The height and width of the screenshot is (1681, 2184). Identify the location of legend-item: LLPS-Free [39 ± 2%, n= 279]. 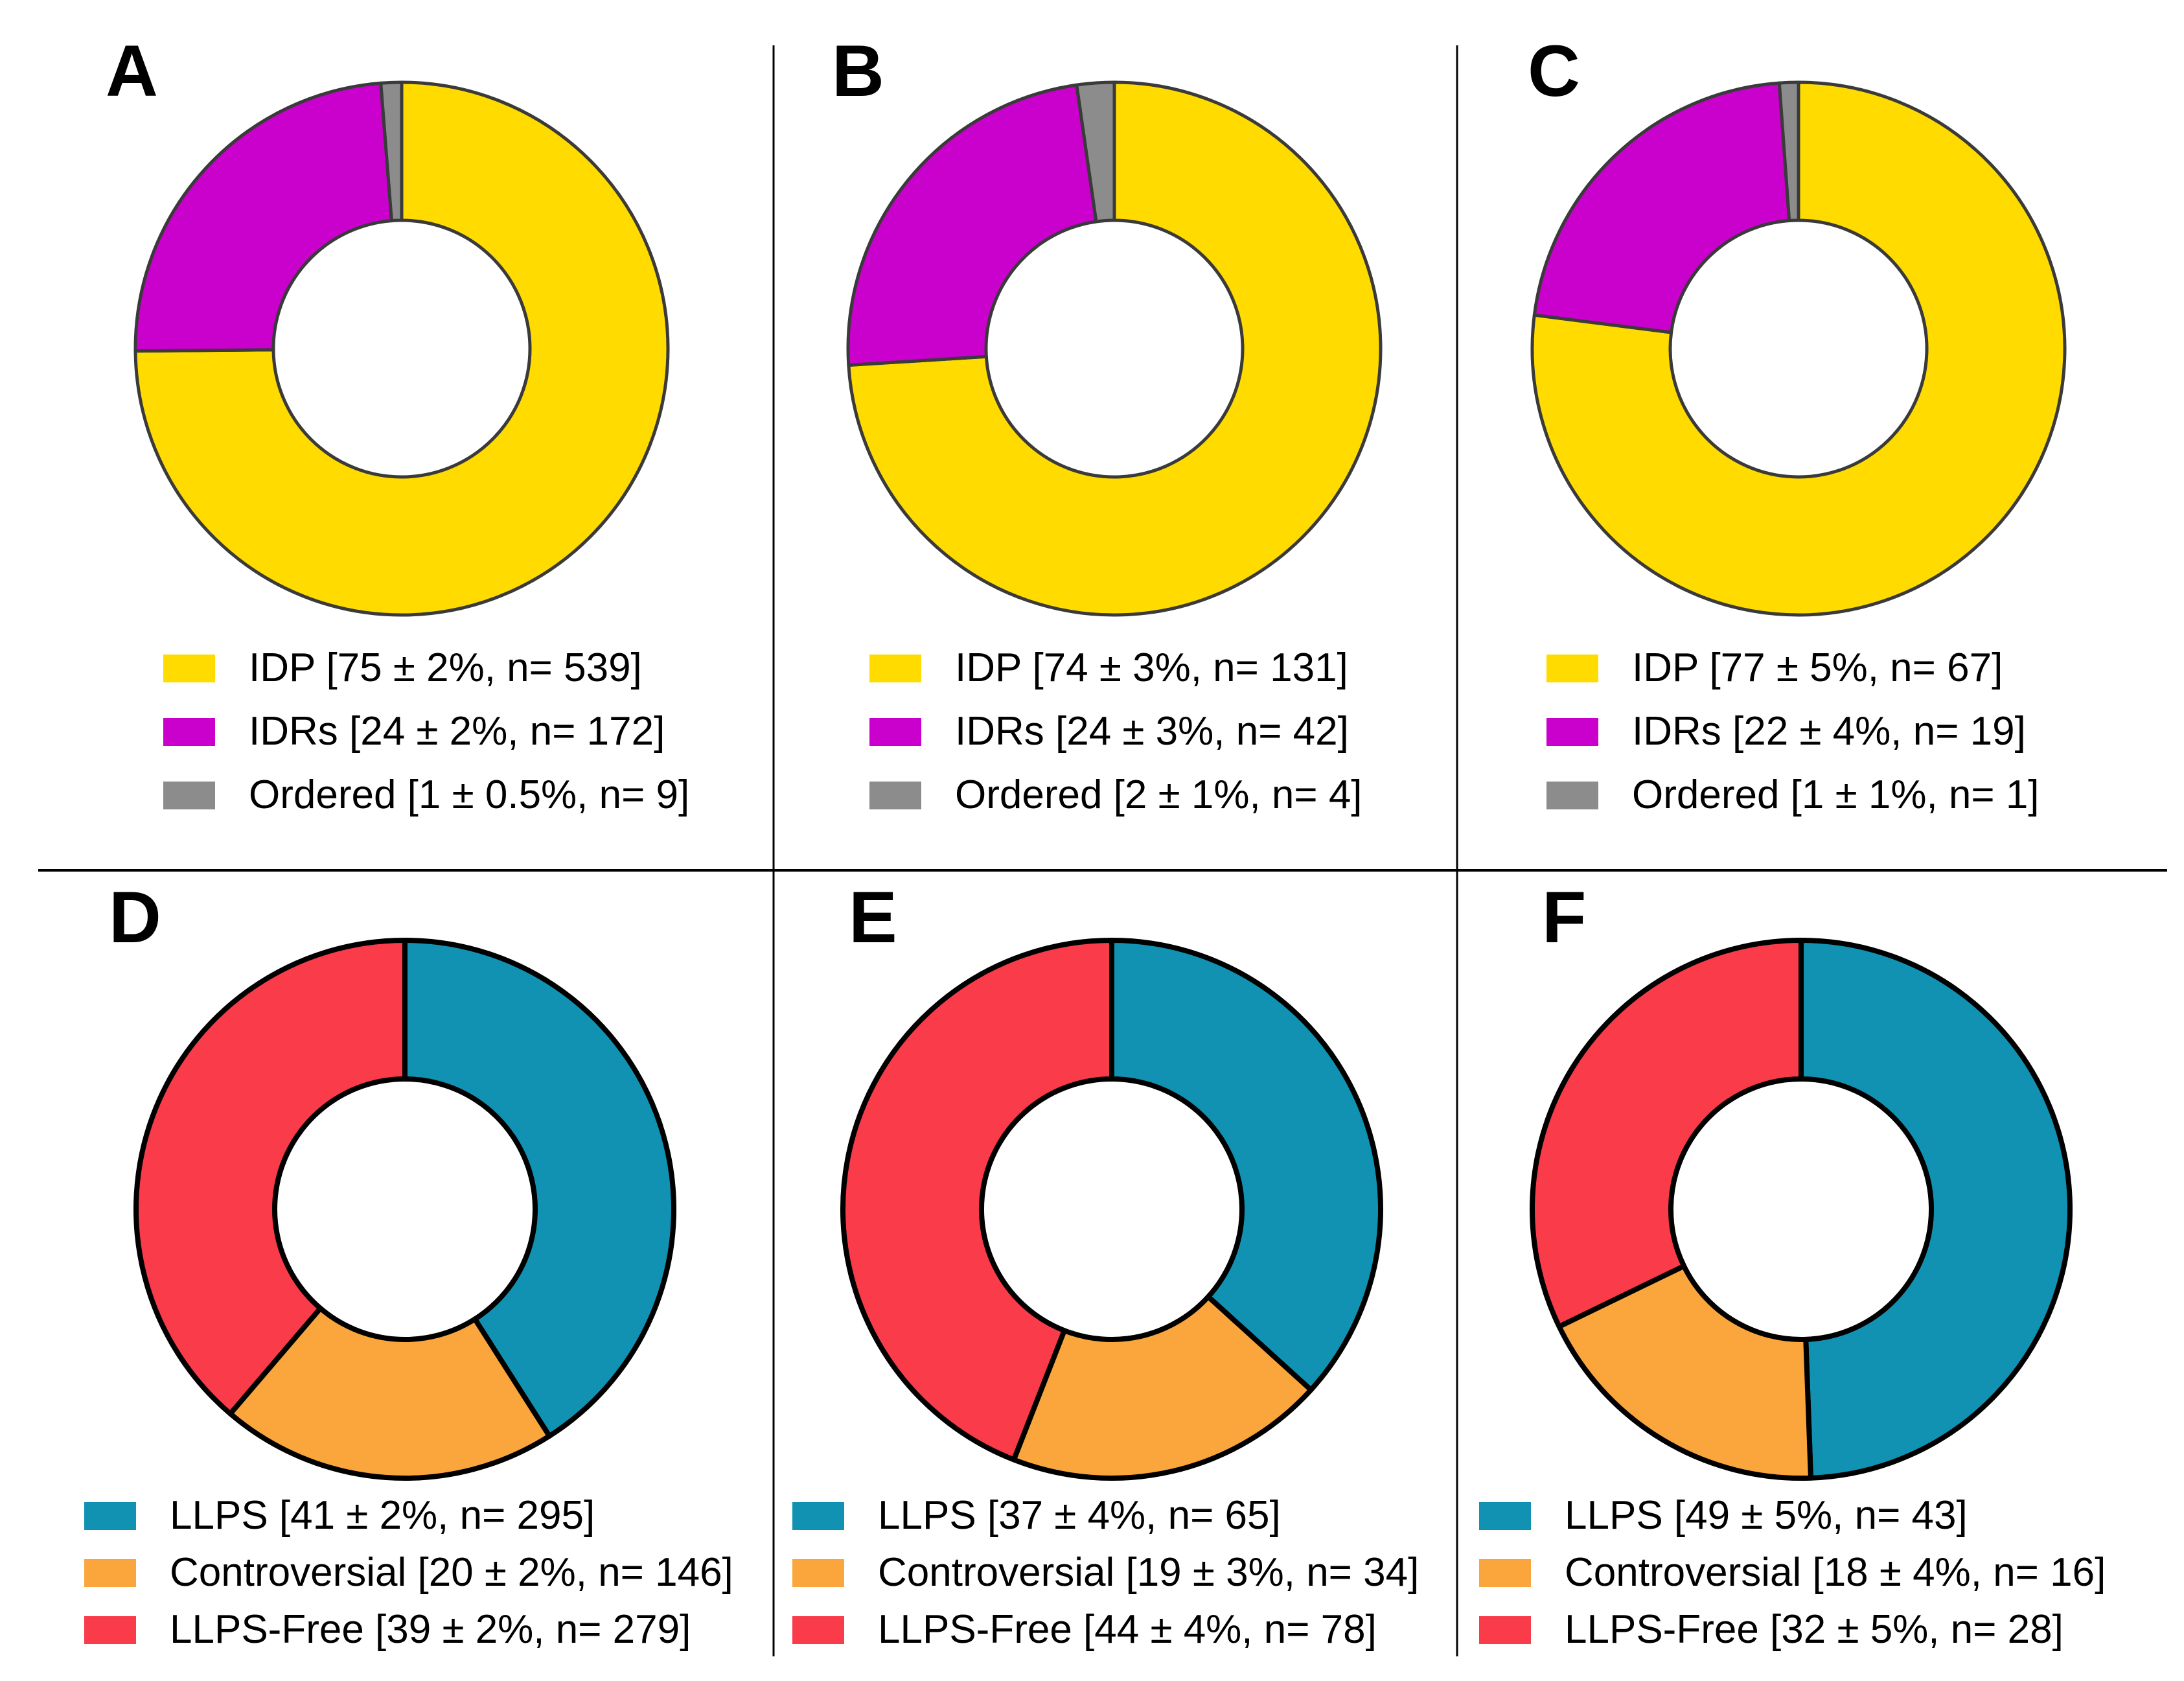
(409, 1630).